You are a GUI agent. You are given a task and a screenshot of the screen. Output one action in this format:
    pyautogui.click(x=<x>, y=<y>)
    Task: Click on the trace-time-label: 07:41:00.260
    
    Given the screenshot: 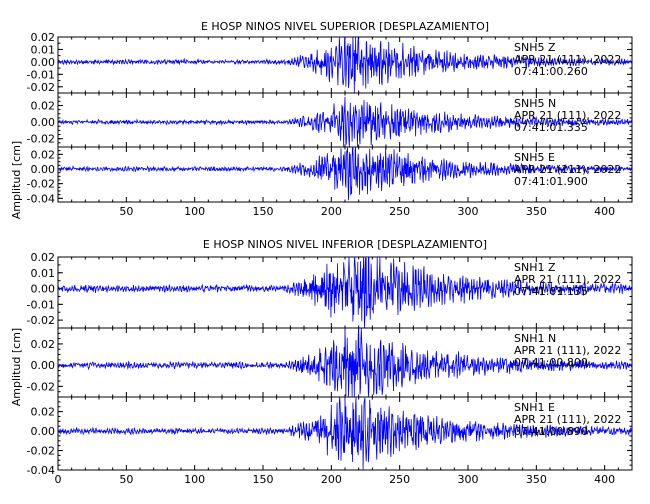 What is the action you would take?
    pyautogui.click(x=551, y=71)
    